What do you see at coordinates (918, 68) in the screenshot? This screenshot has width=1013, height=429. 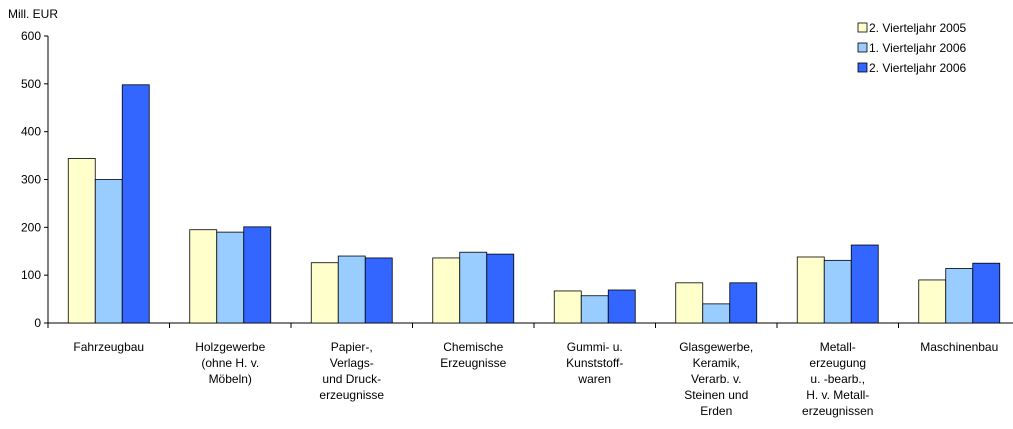 I see `legend-label: 2. Vierteljahr 2006` at bounding box center [918, 68].